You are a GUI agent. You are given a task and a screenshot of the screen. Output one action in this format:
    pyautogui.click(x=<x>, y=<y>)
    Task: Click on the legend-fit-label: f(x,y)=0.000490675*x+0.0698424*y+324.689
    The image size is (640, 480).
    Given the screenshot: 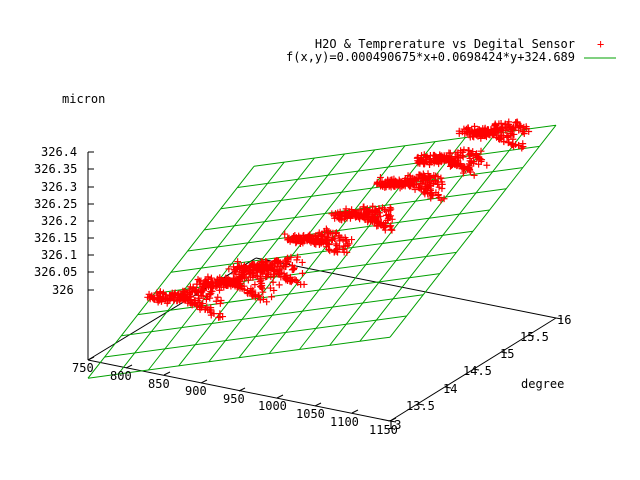 What is the action you would take?
    pyautogui.click(x=430, y=57)
    